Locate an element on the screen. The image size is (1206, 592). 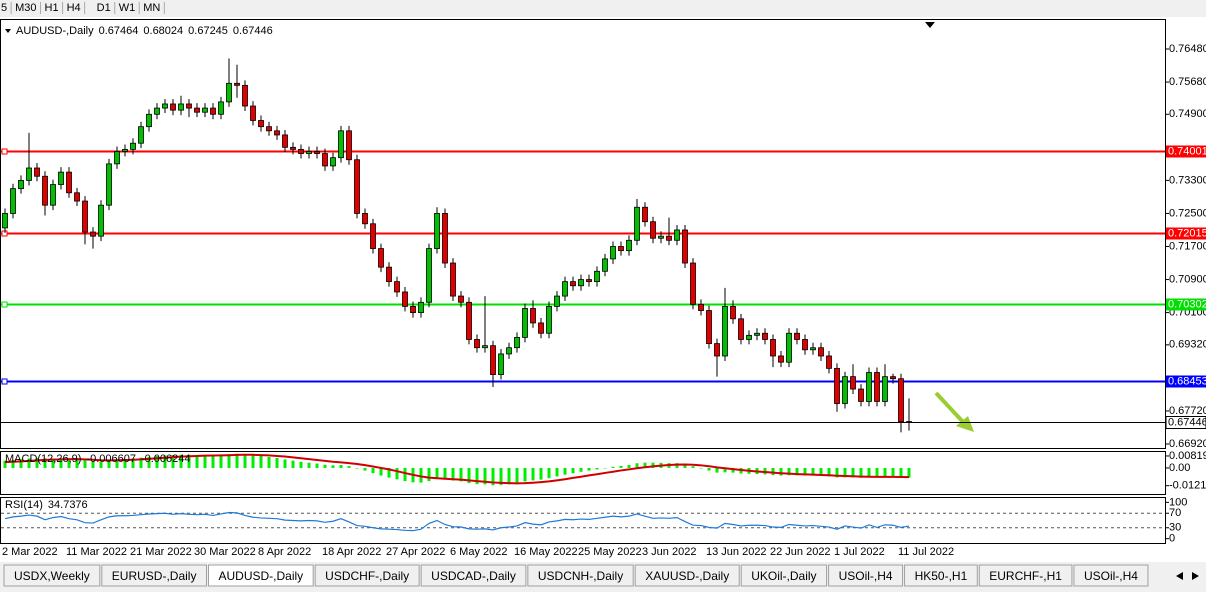
timeframe-button: MN is located at coordinates (151, 8).